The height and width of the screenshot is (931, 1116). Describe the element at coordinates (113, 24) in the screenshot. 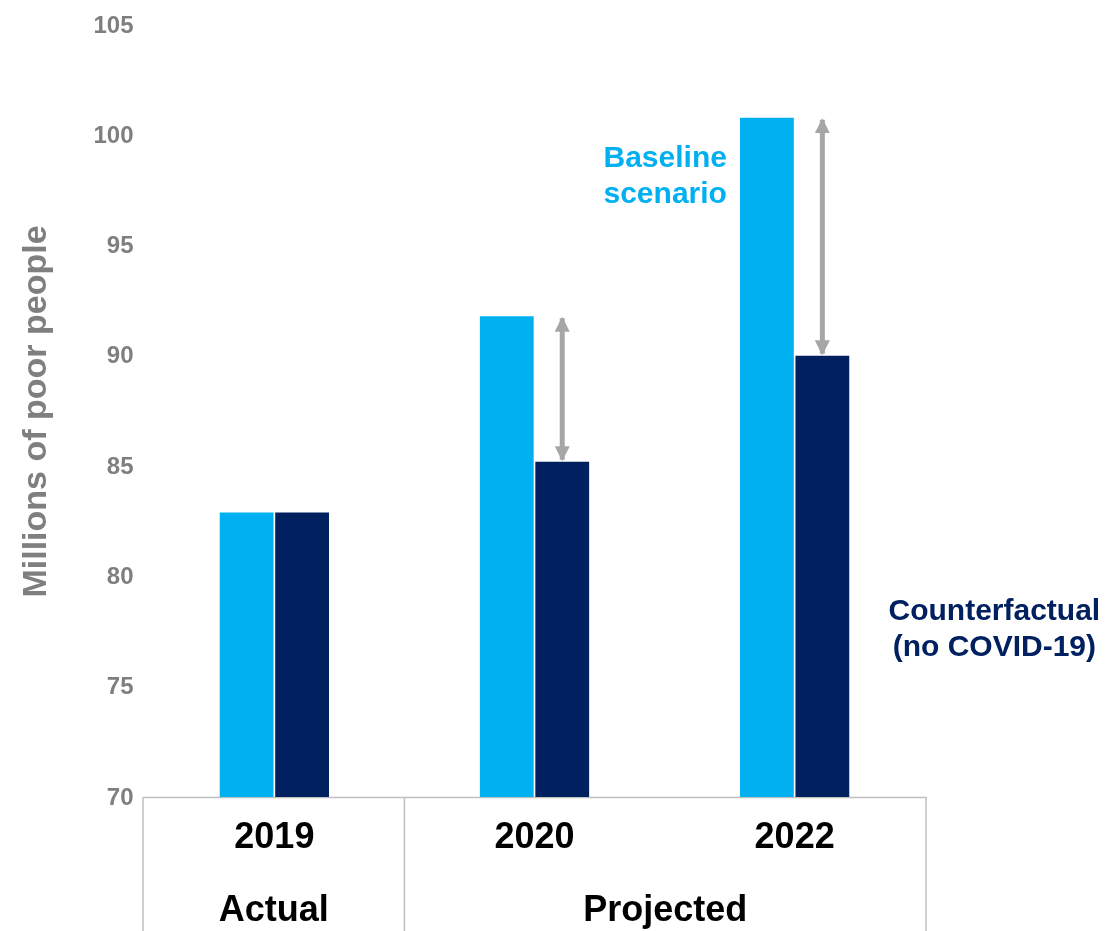

I see `y-tick-label: 105` at that location.